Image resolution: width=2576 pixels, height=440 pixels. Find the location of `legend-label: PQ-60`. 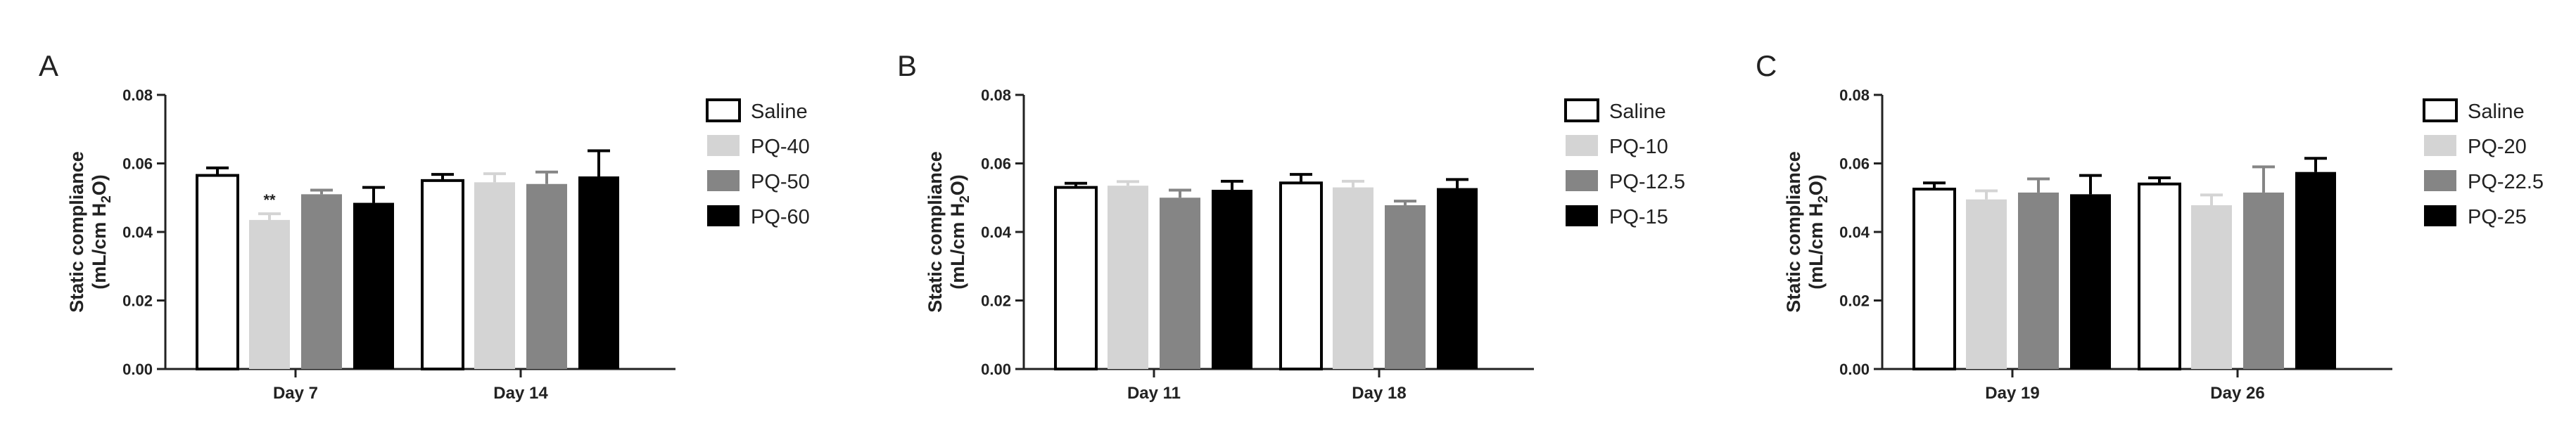

legend-label: PQ-60 is located at coordinates (780, 217).